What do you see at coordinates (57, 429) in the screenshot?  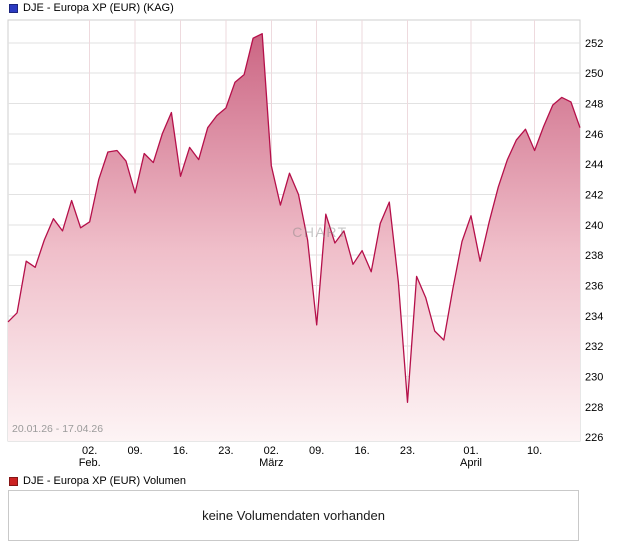 I see `date-range-label: 20.01.26 - 17.04.26` at bounding box center [57, 429].